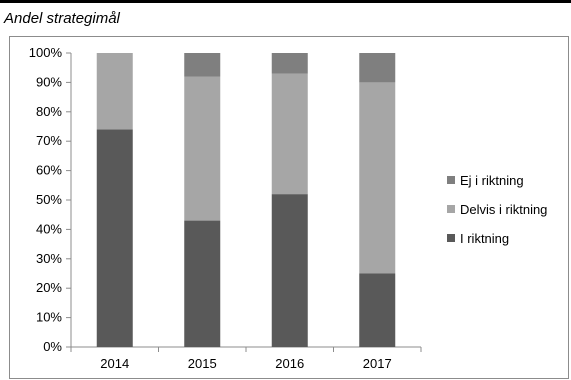  I want to click on y-tick-label: 30%, so click(49, 258).